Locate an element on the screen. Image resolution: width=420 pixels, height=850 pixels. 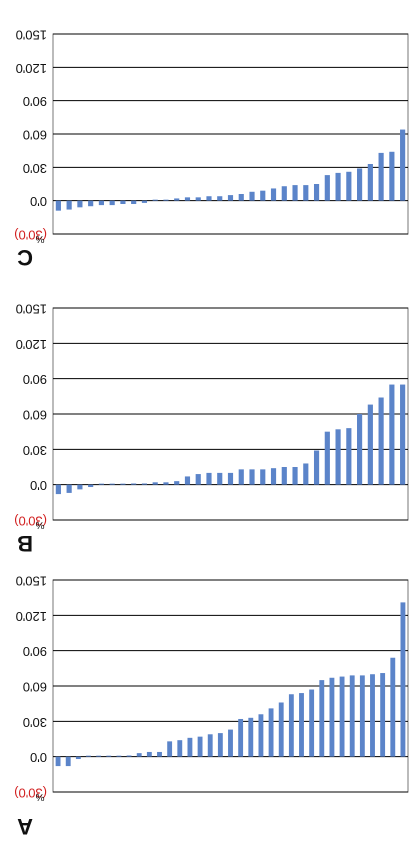
panel-label: C is located at coordinates (25, 257).